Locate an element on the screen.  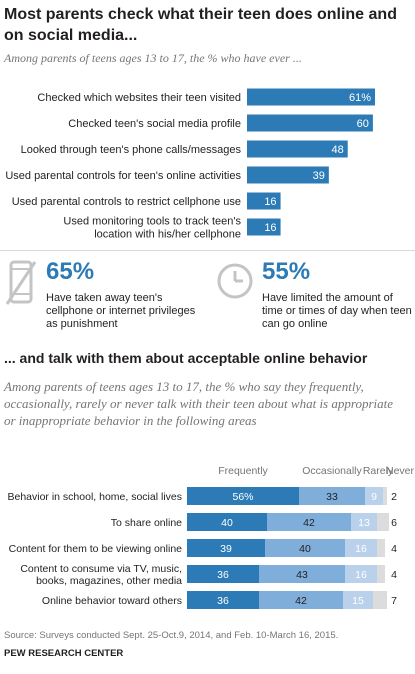
category-label: Checked teen's social media profile is located at coordinates (154, 124).